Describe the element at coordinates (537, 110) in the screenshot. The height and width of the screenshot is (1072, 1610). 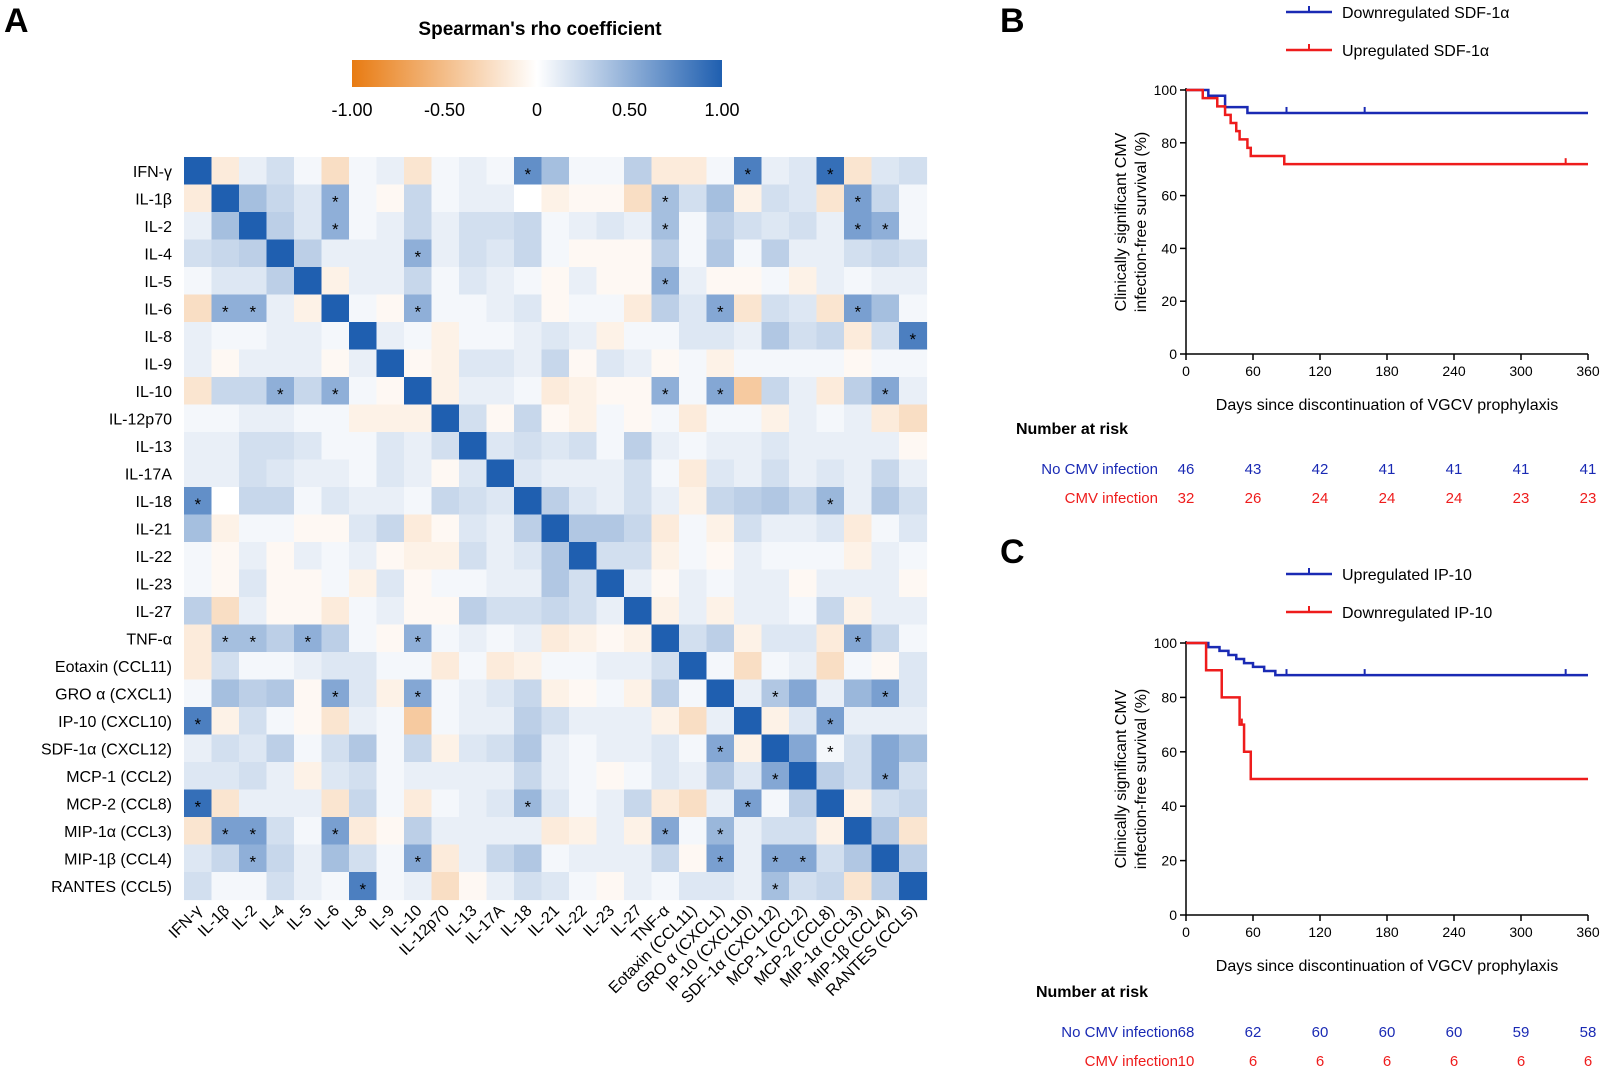
I see `colorbar-tick-label: 0` at that location.